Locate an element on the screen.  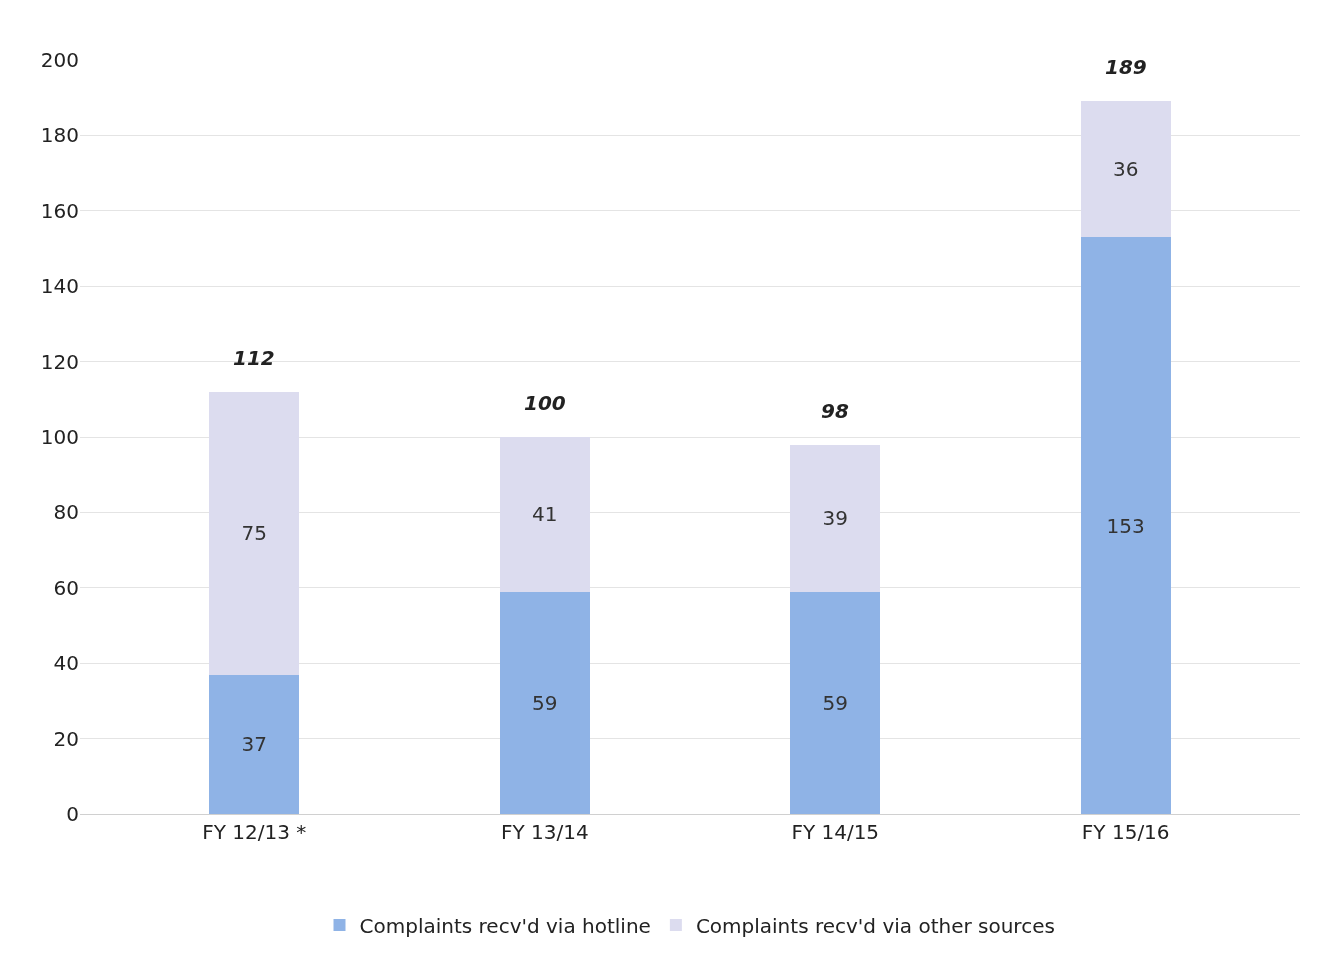
total-label: 100 is located at coordinates (545, 403).